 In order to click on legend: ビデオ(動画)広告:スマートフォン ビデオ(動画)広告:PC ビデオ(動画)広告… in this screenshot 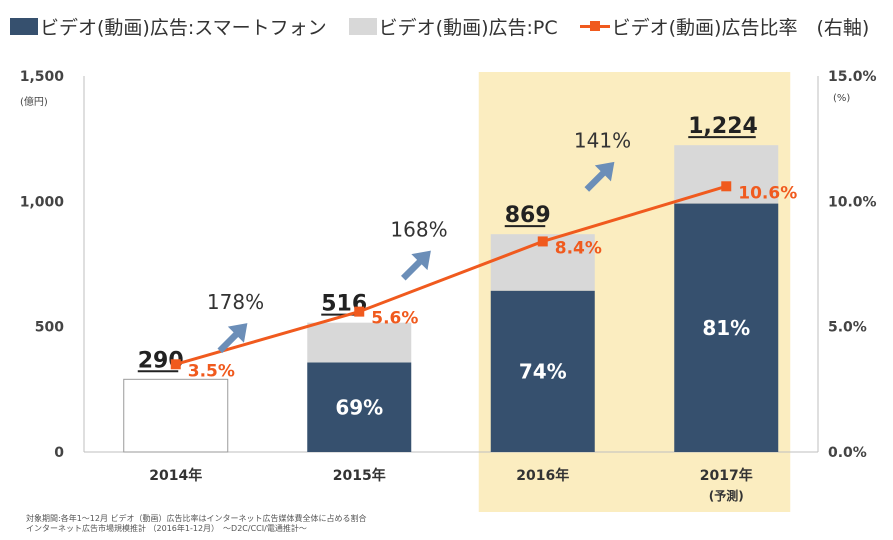, I will do `click(450, 26)`.